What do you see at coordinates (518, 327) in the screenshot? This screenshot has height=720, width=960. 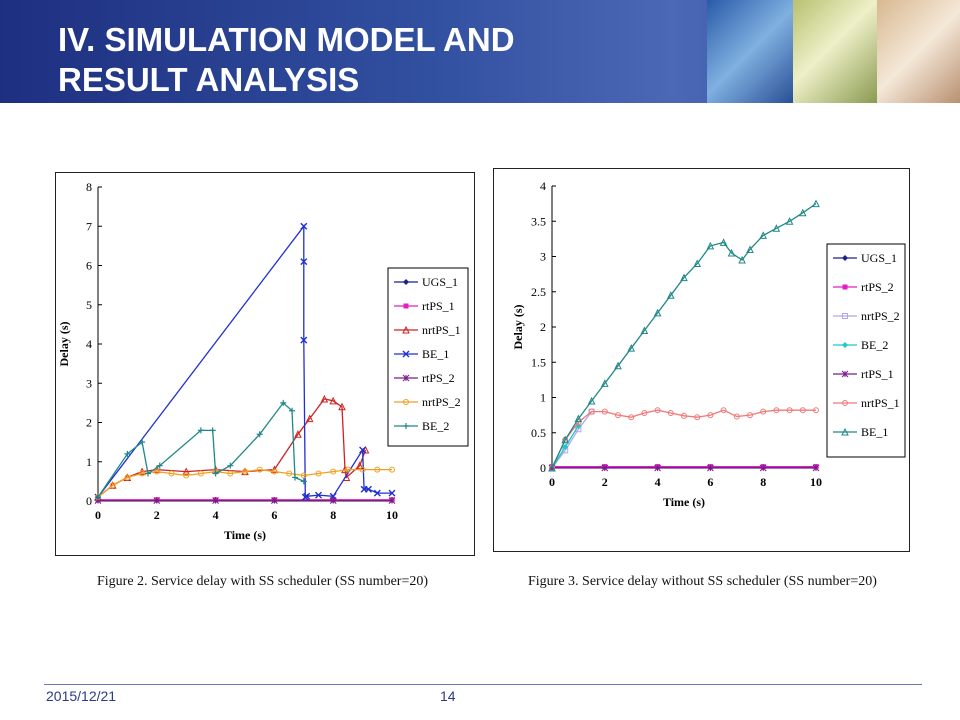 I see `y-axis-label: Delay (s)` at bounding box center [518, 327].